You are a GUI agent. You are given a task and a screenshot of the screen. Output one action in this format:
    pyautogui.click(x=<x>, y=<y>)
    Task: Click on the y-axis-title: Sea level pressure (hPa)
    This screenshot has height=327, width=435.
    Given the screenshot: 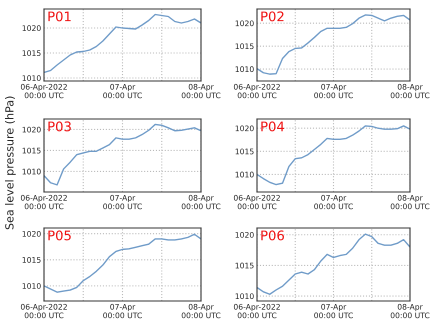 What is the action you would take?
    pyautogui.click(x=10, y=163)
    